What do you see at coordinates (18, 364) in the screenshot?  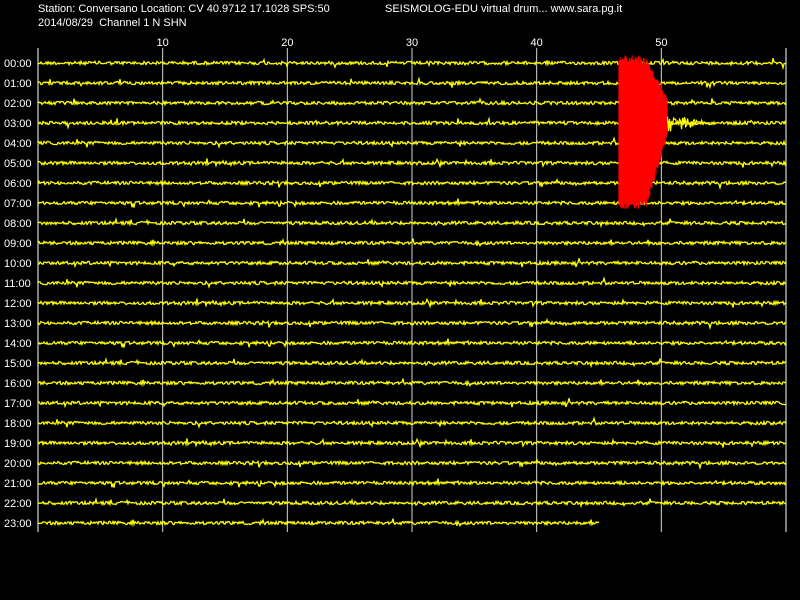 I see `row-time-label: 15:00` at bounding box center [18, 364].